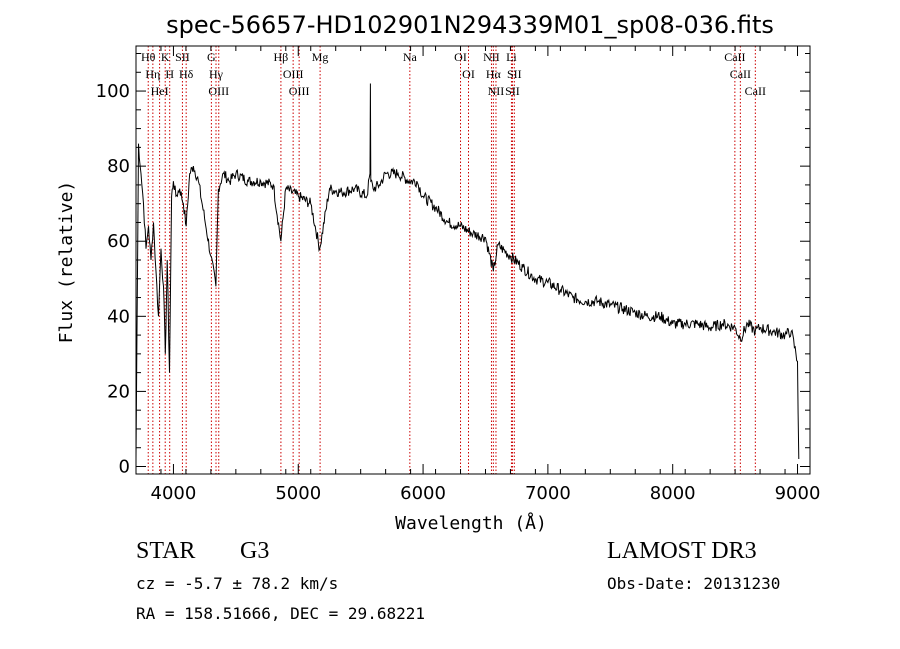 This screenshot has width=900, height=649. I want to click on line-label: HeI, so click(160, 91).